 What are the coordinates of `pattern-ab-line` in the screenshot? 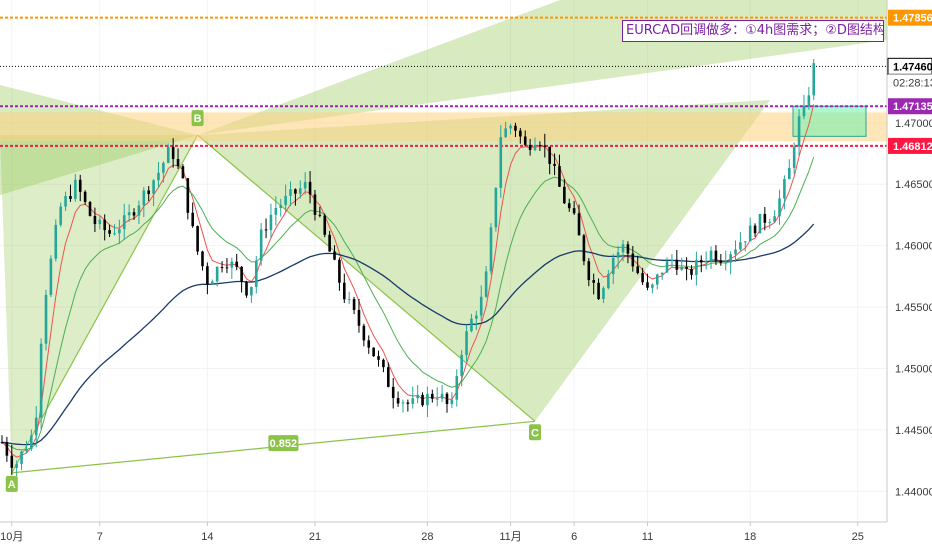 It's located at (105, 304).